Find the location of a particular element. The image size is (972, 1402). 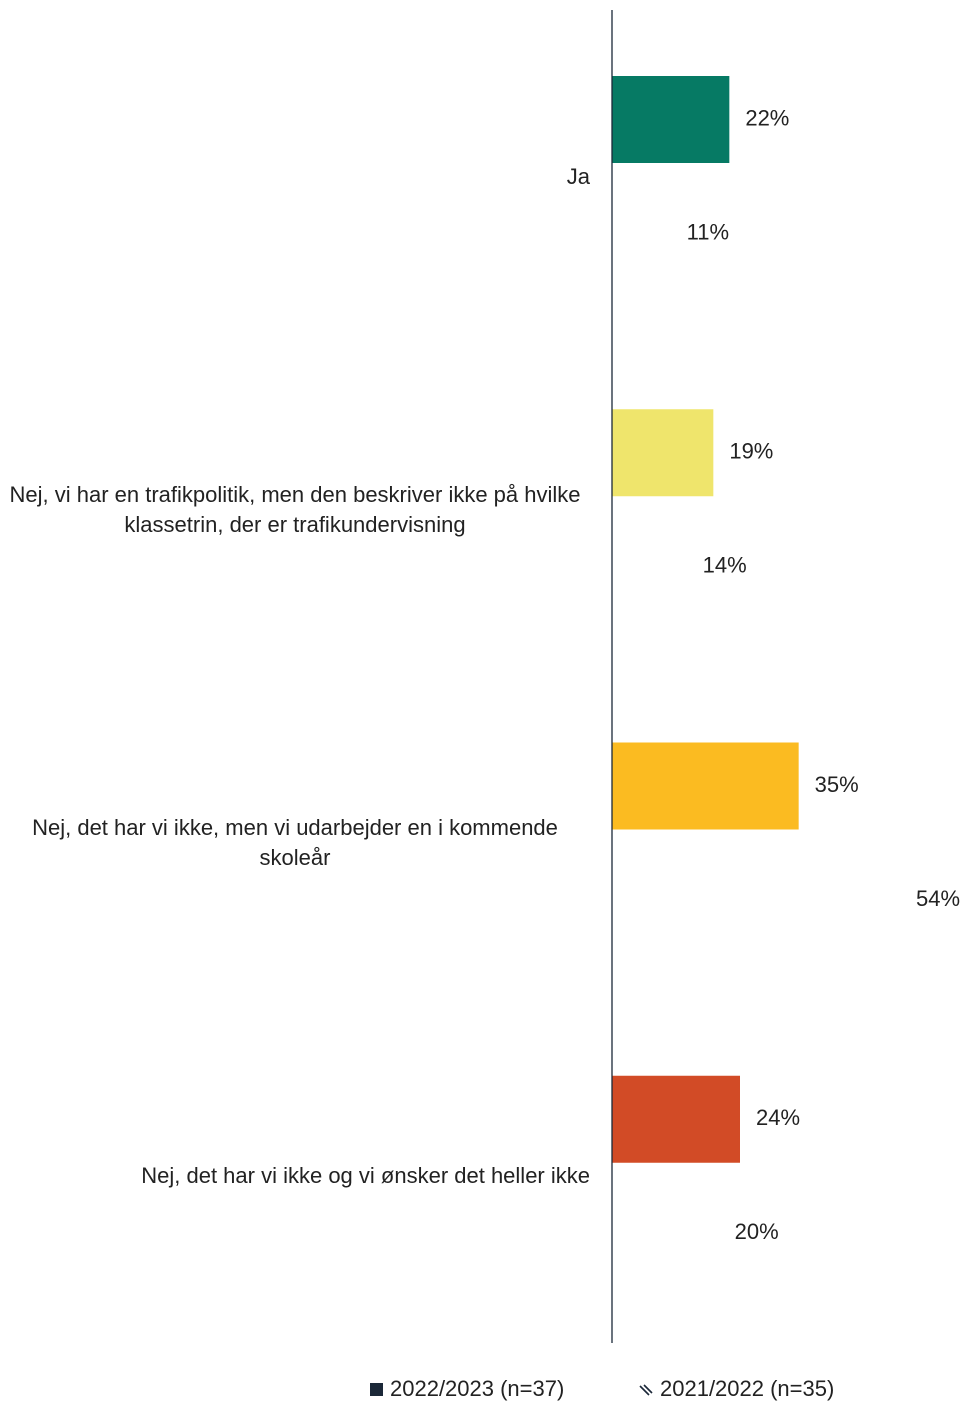

data-label: 22% is located at coordinates (767, 117).